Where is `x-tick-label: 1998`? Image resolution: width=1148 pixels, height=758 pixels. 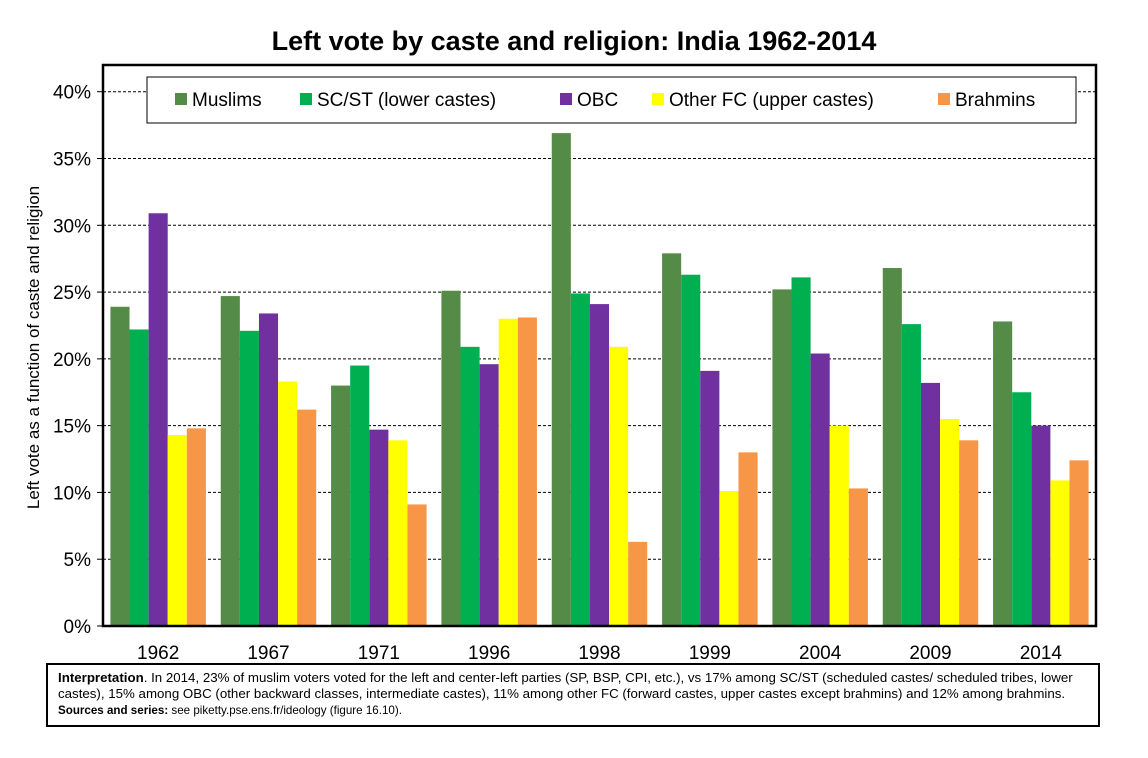 x-tick-label: 1998 is located at coordinates (599, 651).